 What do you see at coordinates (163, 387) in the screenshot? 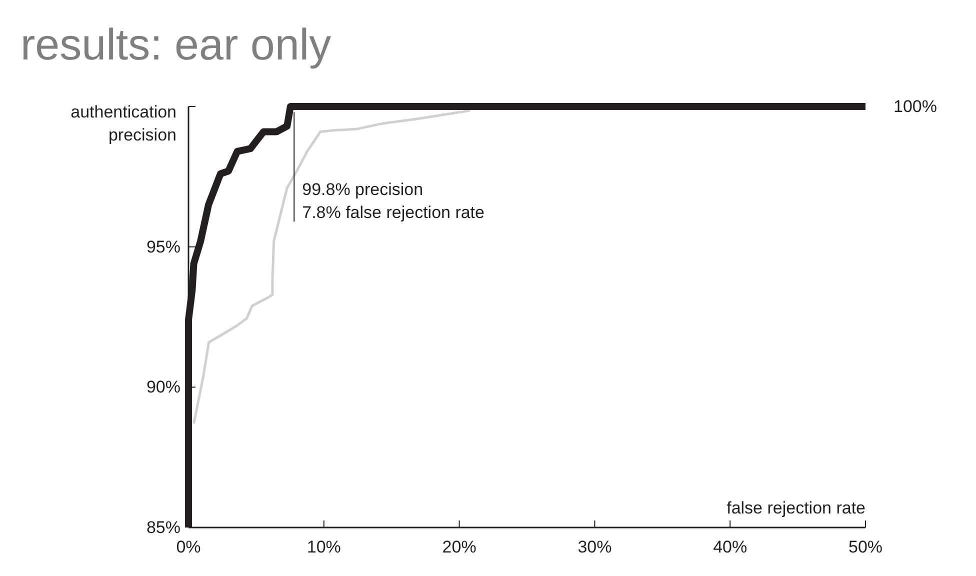
I see `y-tick-label: 90%` at bounding box center [163, 387].